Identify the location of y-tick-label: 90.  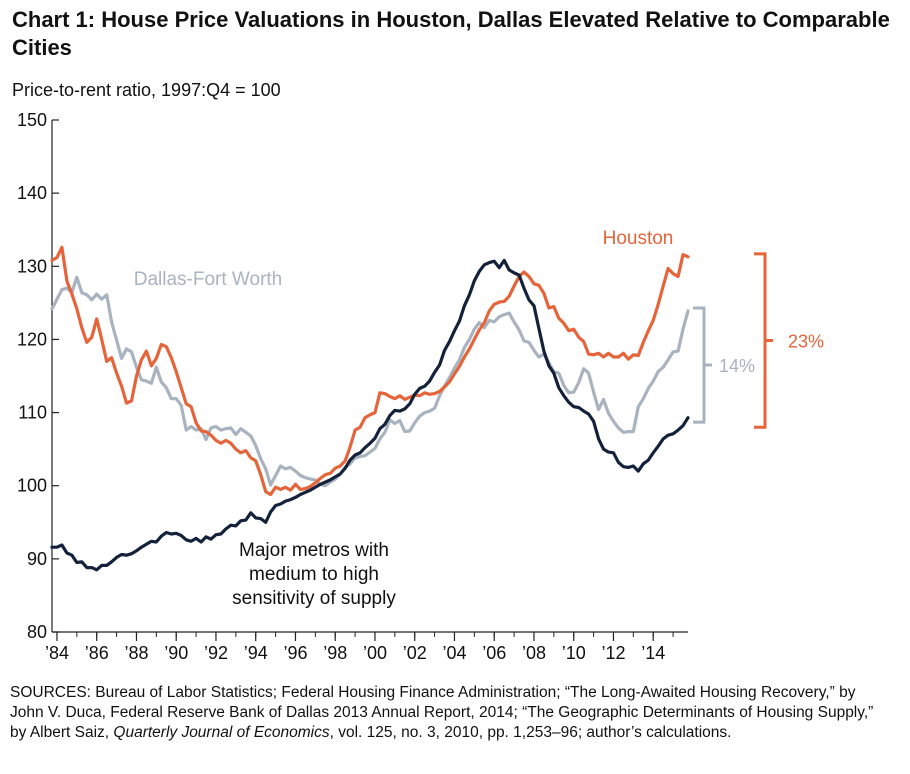
(37, 559).